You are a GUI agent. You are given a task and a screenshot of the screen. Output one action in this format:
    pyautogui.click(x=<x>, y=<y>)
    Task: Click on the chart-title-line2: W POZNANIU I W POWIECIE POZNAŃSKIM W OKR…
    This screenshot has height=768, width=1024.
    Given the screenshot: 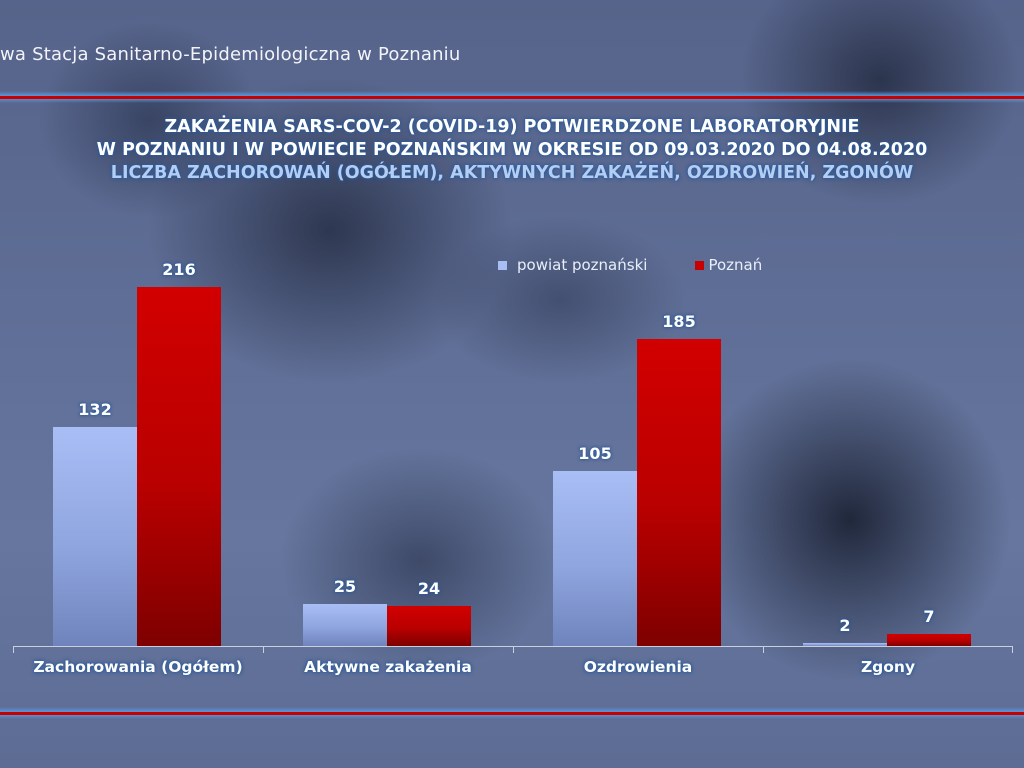 What is the action you would take?
    pyautogui.click(x=512, y=150)
    